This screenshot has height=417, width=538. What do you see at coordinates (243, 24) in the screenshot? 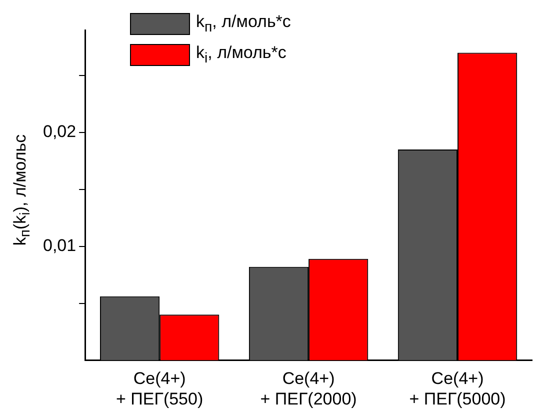
I see `legend-label: k$_{п}$, л/моль*с` at bounding box center [243, 24].